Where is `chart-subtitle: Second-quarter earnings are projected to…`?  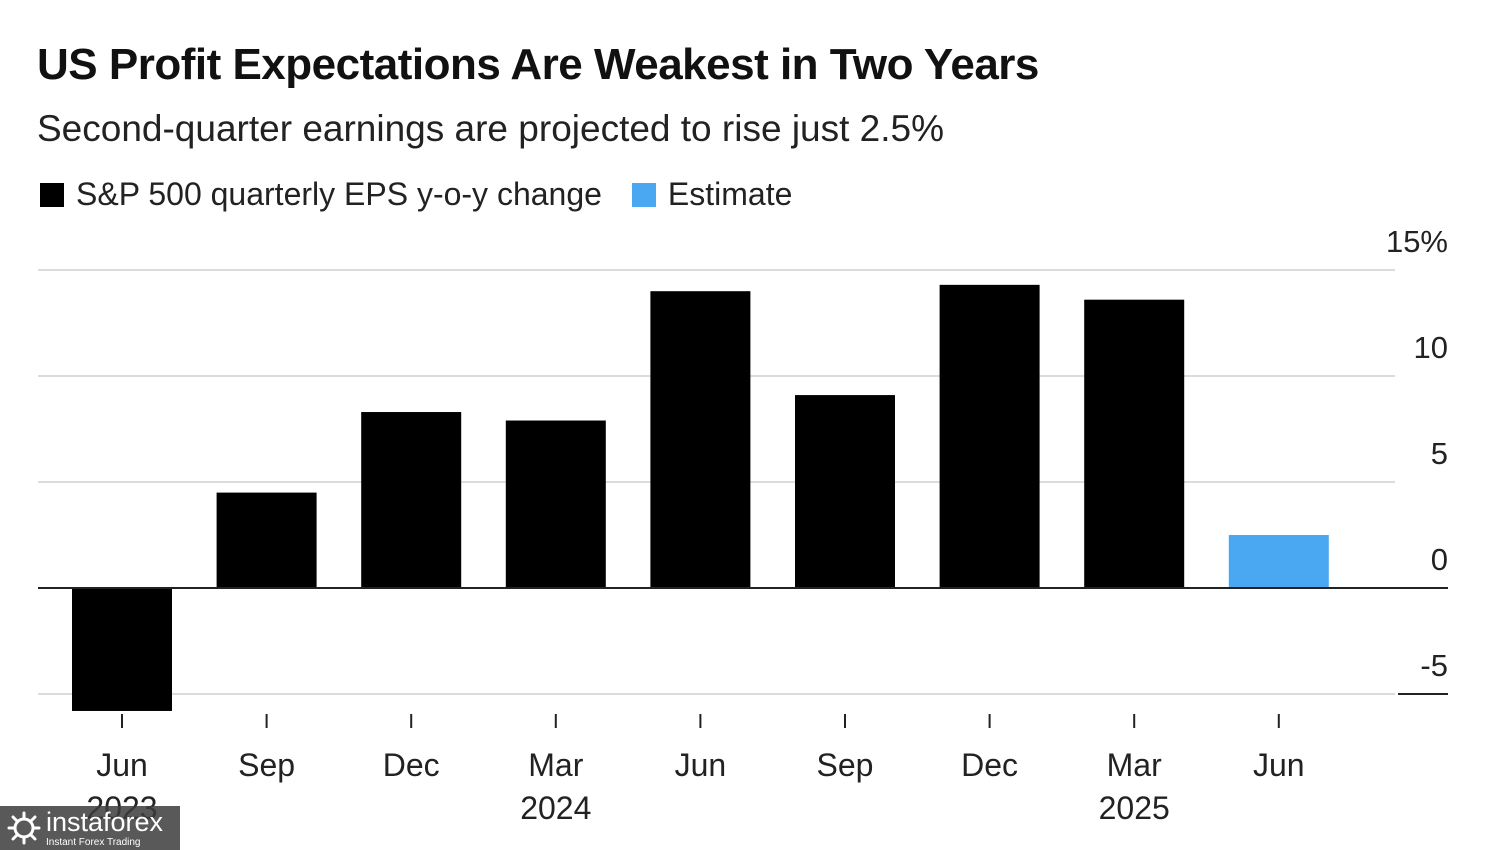
chart-subtitle: Second-quarter earnings are projected to… is located at coordinates (491, 128).